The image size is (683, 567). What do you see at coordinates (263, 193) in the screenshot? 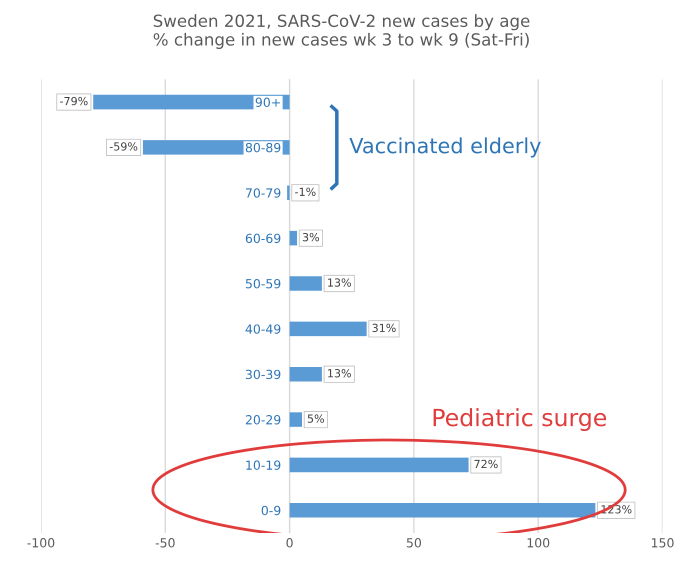
I see `y-tick-label: 70-79` at bounding box center [263, 193].